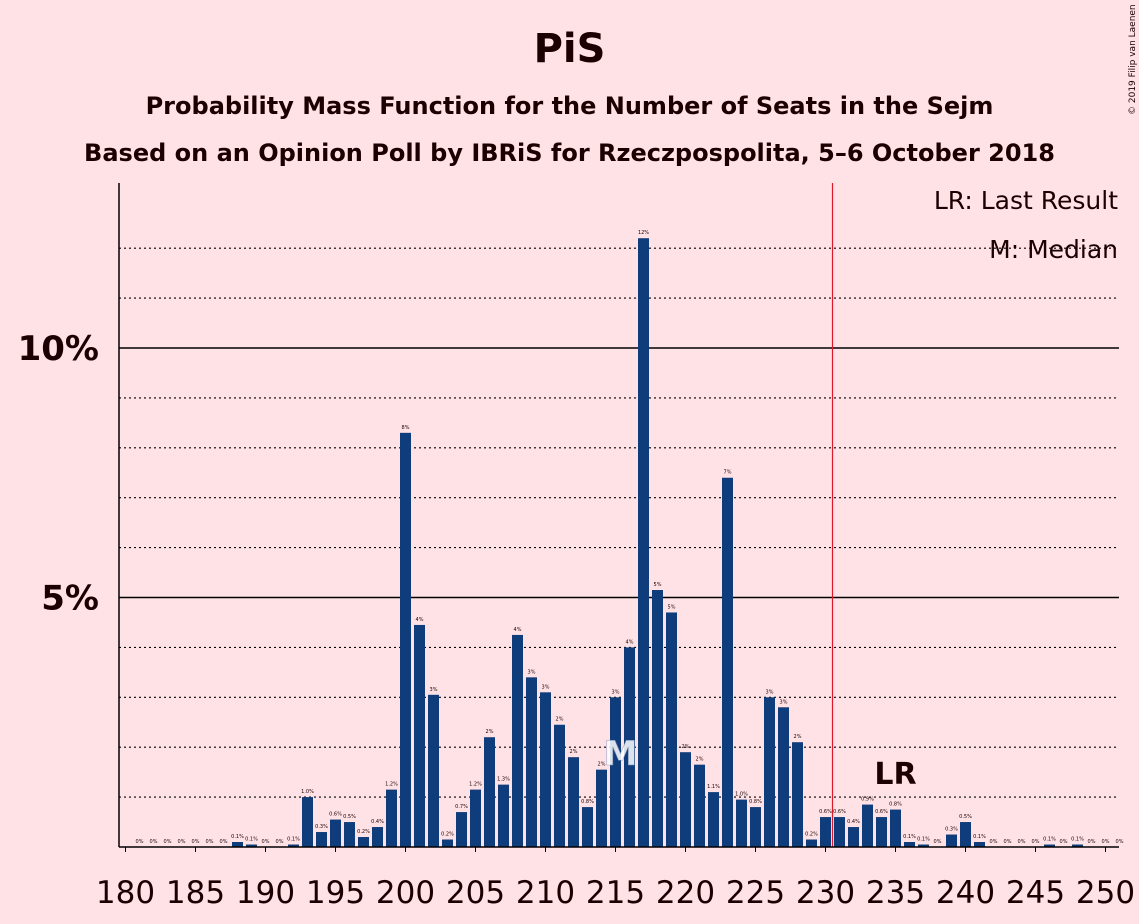 The width and height of the screenshot is (1139, 924). What do you see at coordinates (420, 620) in the screenshot?
I see `bar-value-label: 4%` at bounding box center [420, 620].